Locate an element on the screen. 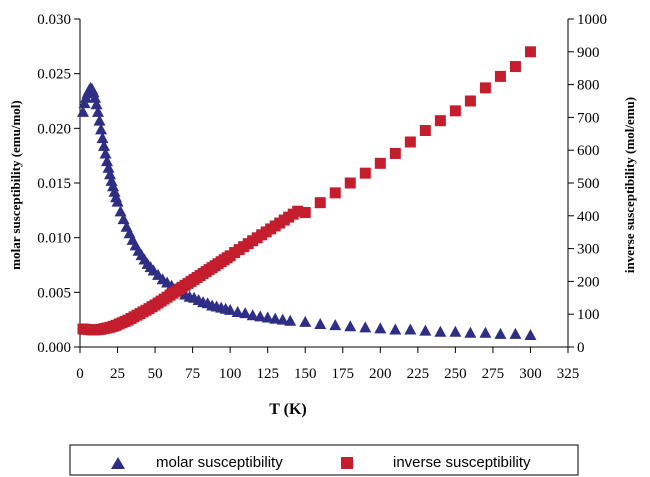 This screenshot has width=650, height=477. x-tick-label: 125 is located at coordinates (267, 374).